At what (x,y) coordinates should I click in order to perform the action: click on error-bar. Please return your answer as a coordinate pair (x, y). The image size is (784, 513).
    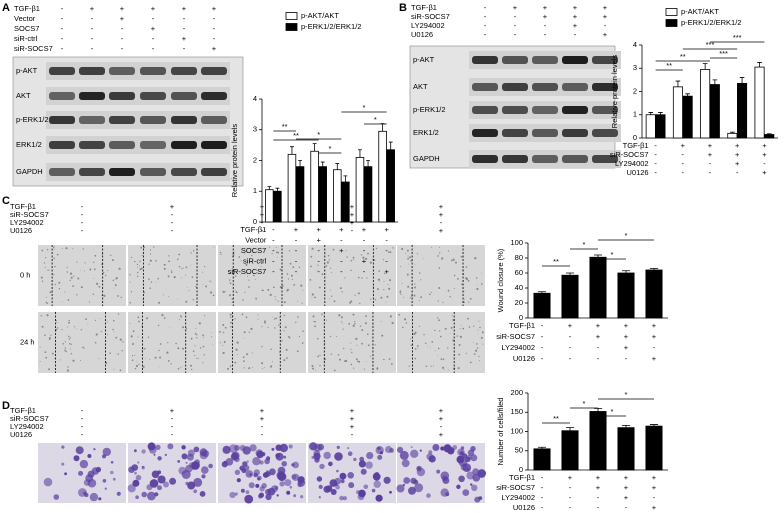
    Looking at the image, I should click on (322, 164).